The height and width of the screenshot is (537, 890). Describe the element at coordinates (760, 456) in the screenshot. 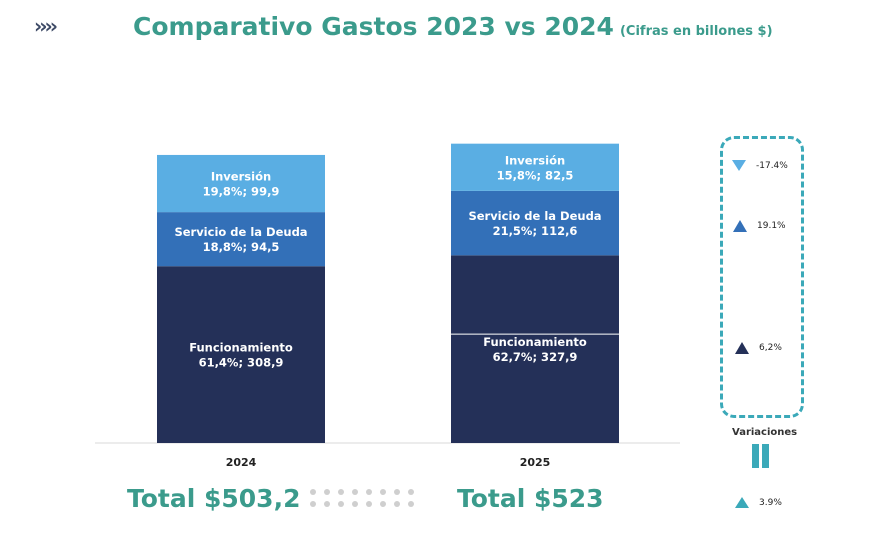

I see `equals-icon` at that location.